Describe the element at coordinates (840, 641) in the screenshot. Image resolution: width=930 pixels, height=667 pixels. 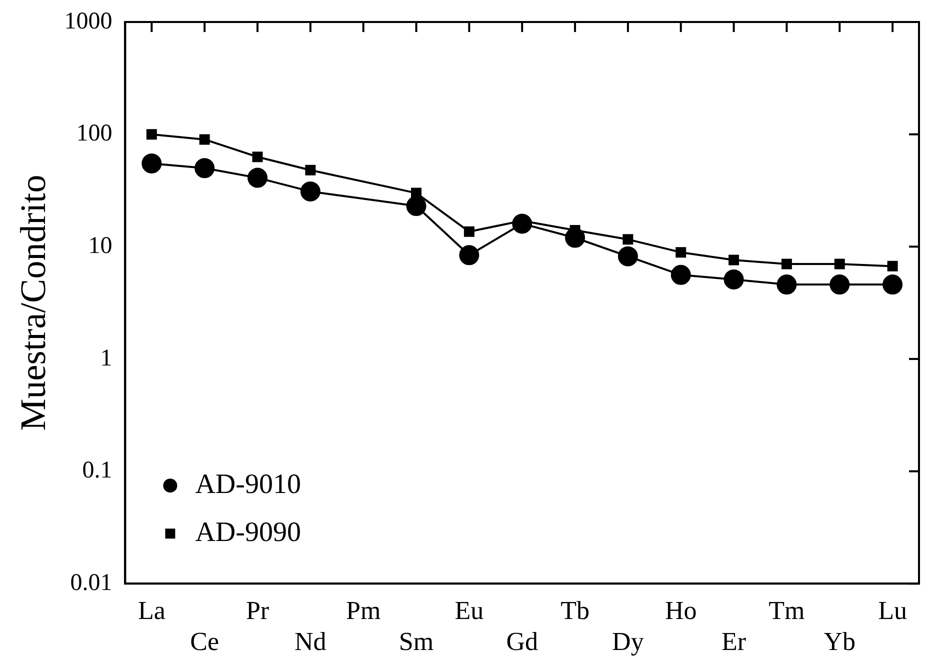
I see `x-tick-label: Yb` at that location.